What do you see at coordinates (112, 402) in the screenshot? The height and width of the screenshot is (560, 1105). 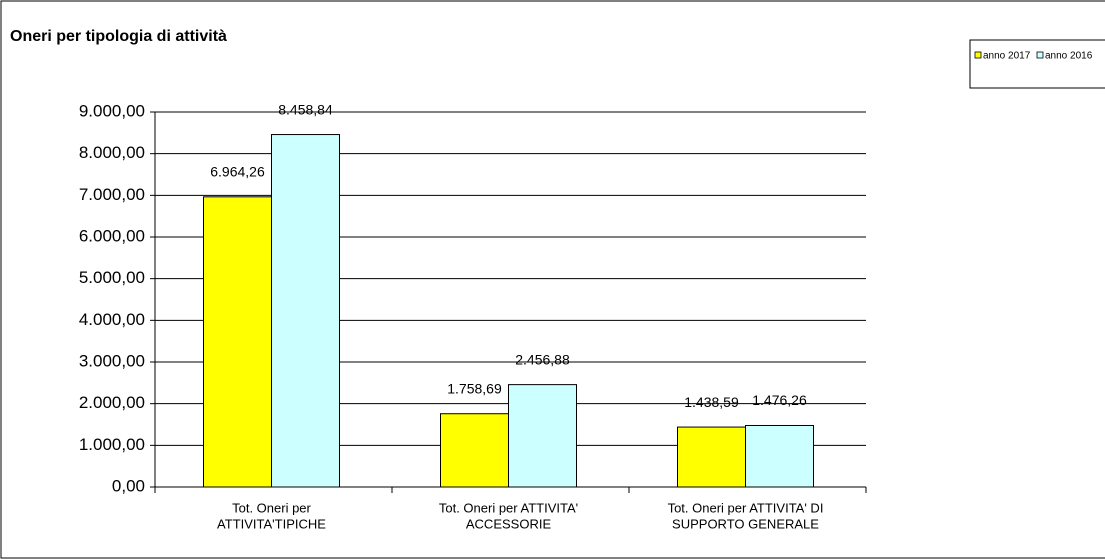 I see `y-tick-label: 2.000,00` at bounding box center [112, 402].